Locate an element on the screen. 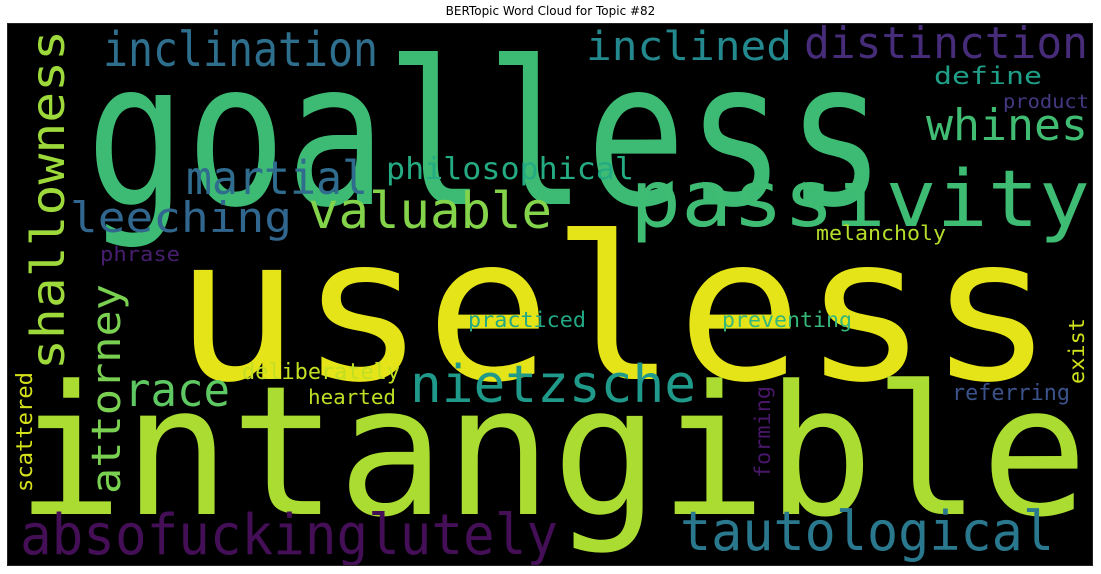 The width and height of the screenshot is (1101, 574). word-inclined: inclined is located at coordinates (689, 47).